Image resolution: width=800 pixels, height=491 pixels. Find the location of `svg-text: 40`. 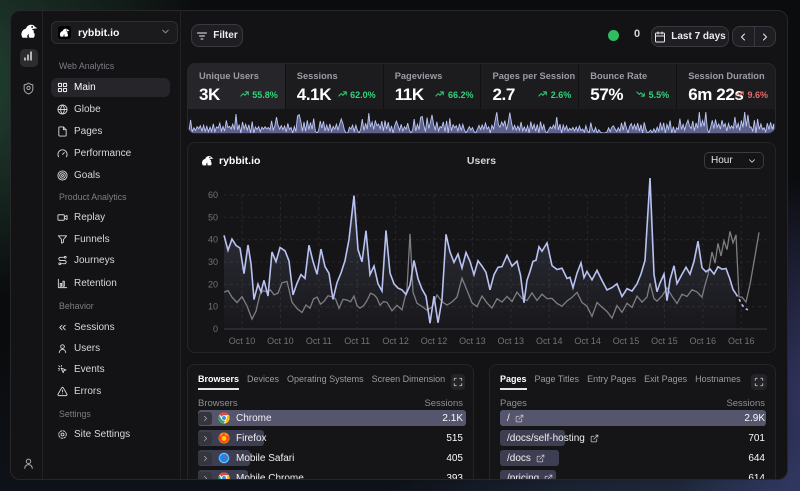

svg-text: 40 is located at coordinates (213, 240).